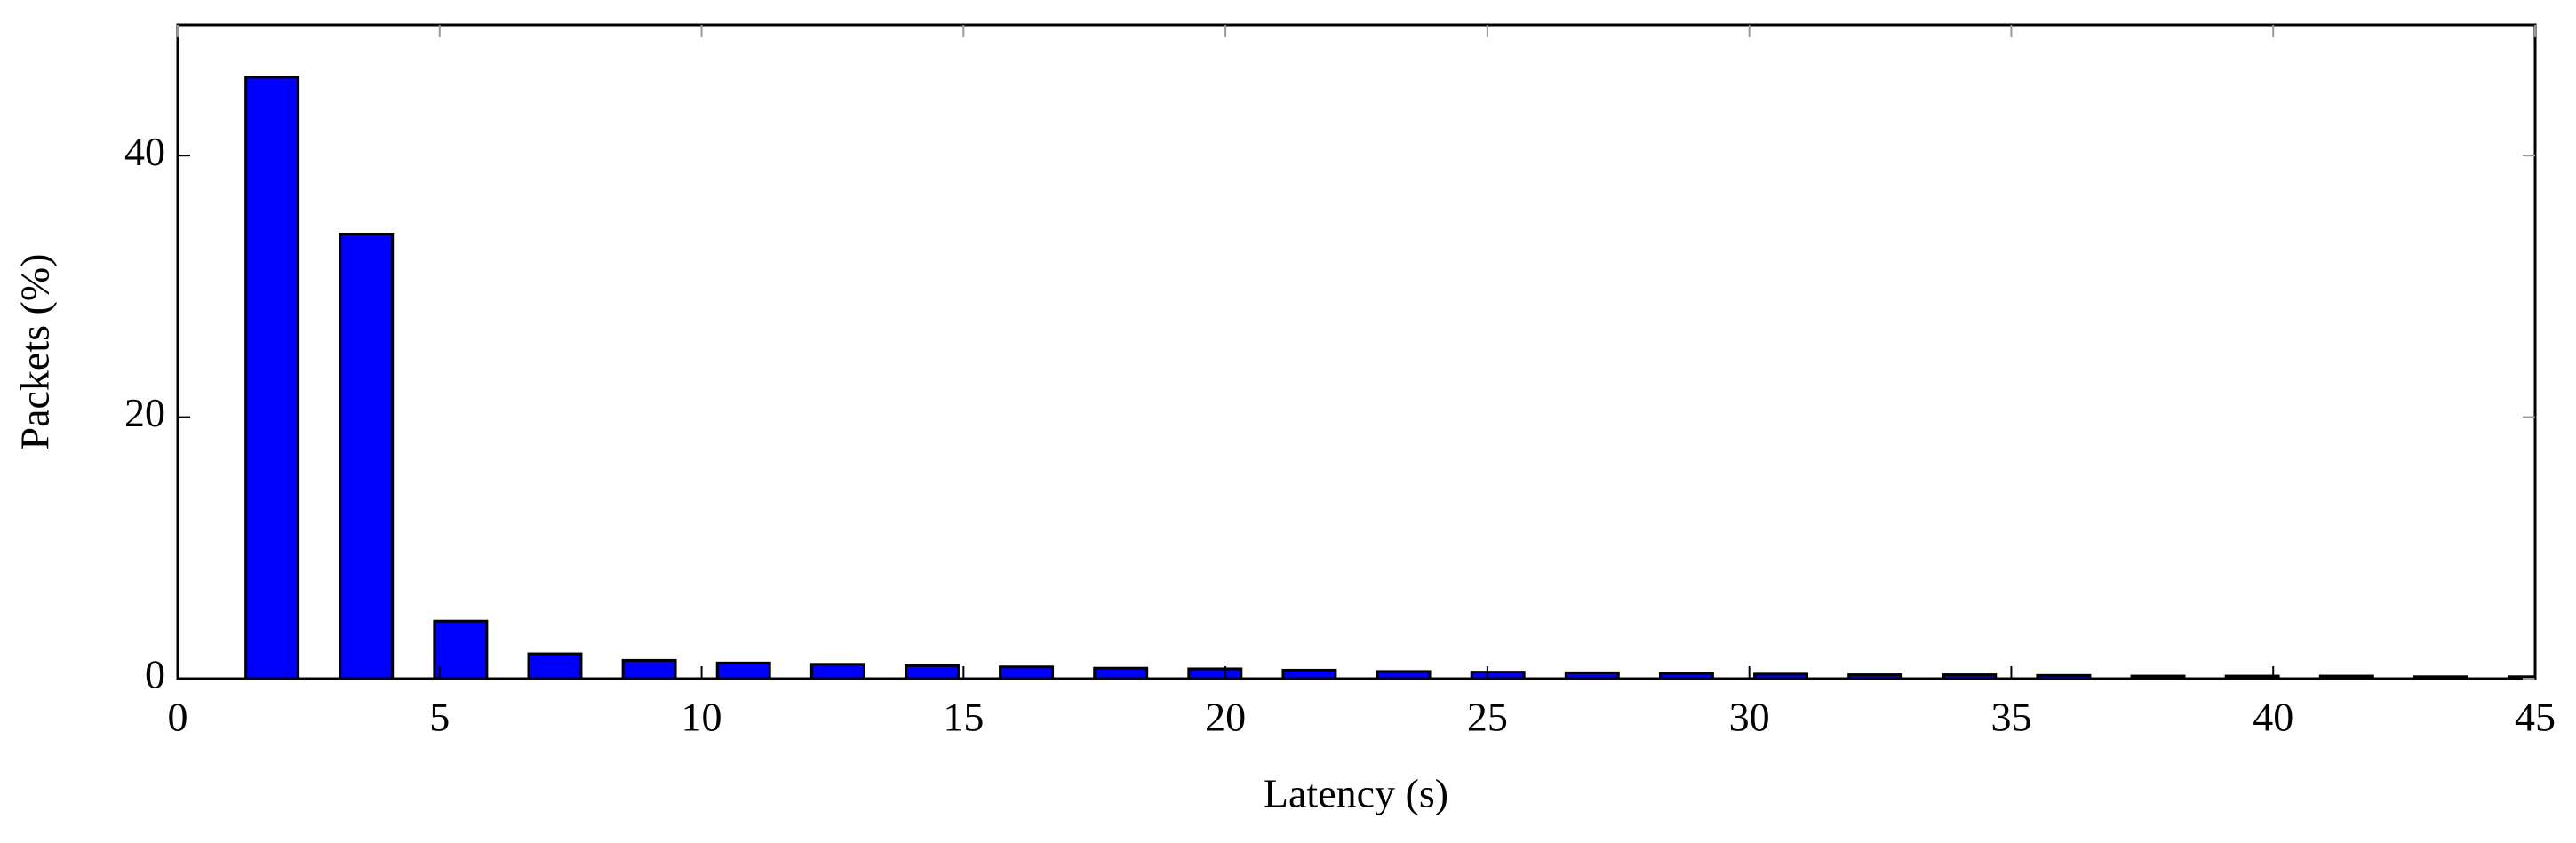 This screenshot has width=2576, height=843. What do you see at coordinates (144, 151) in the screenshot?
I see `y-tick-label: 40` at bounding box center [144, 151].